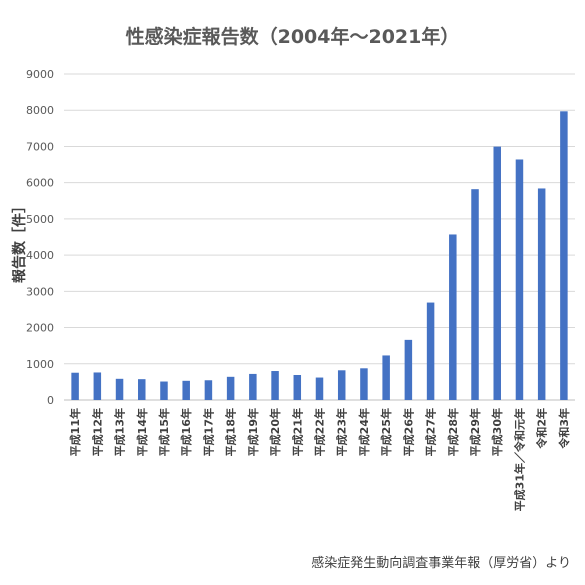  What do you see at coordinates (431, 432) in the screenshot?
I see `x-tick-label: 平成27年` at bounding box center [431, 432].